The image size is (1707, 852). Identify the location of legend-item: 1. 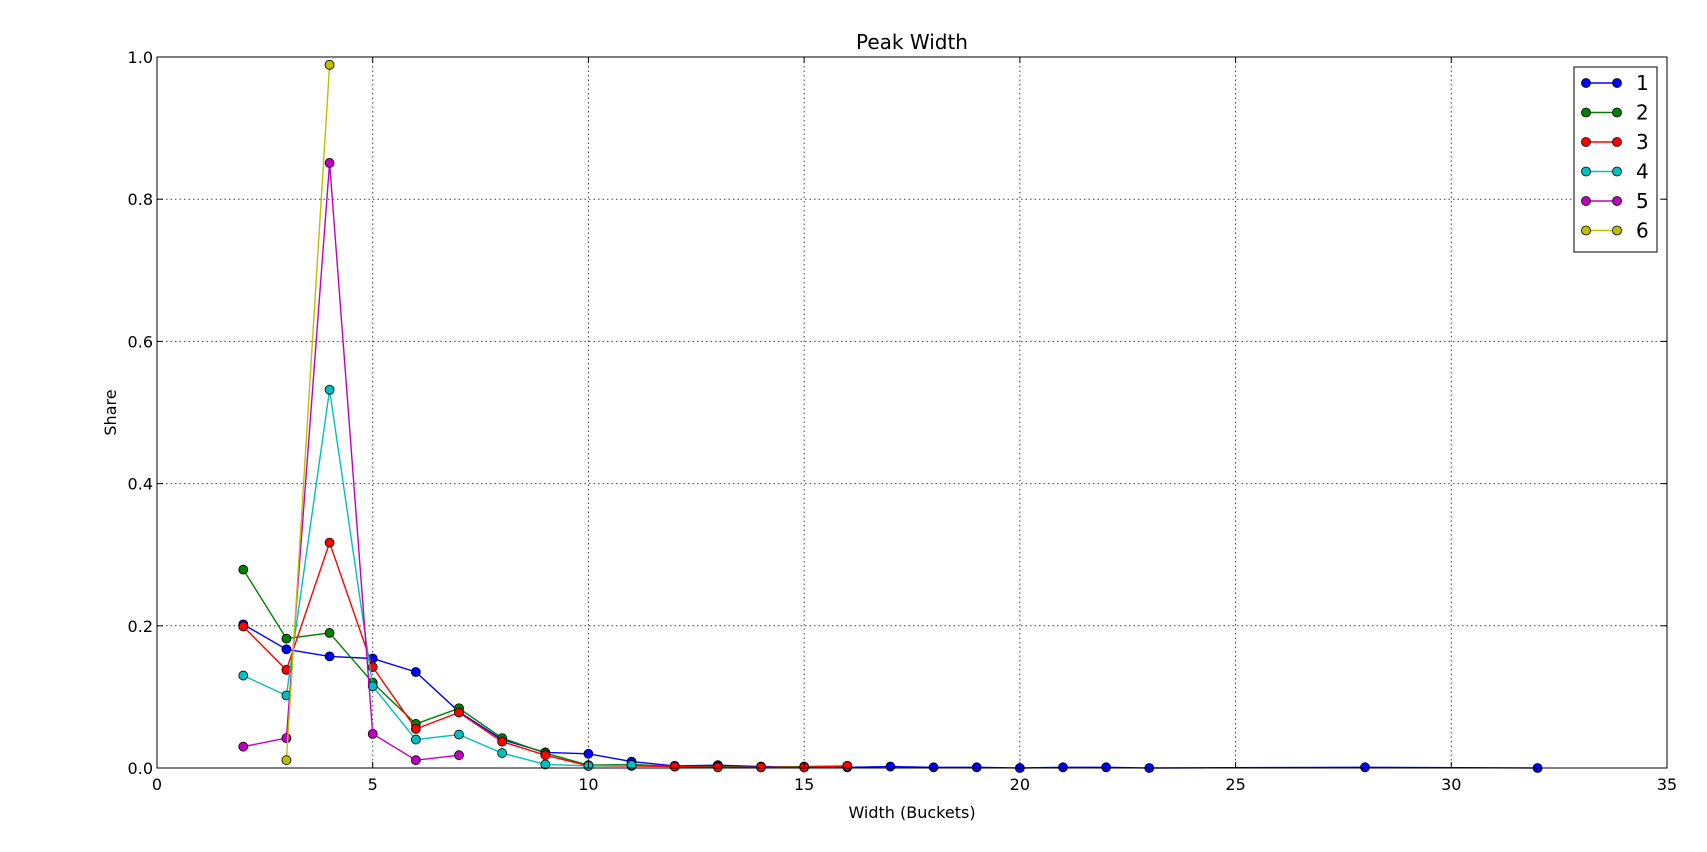
(1615, 83).